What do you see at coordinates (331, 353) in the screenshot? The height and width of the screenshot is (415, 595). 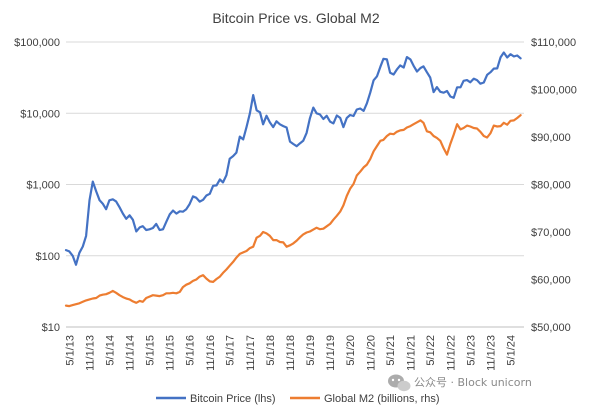 I see `x-tick-label: 11/1/19` at bounding box center [331, 353].